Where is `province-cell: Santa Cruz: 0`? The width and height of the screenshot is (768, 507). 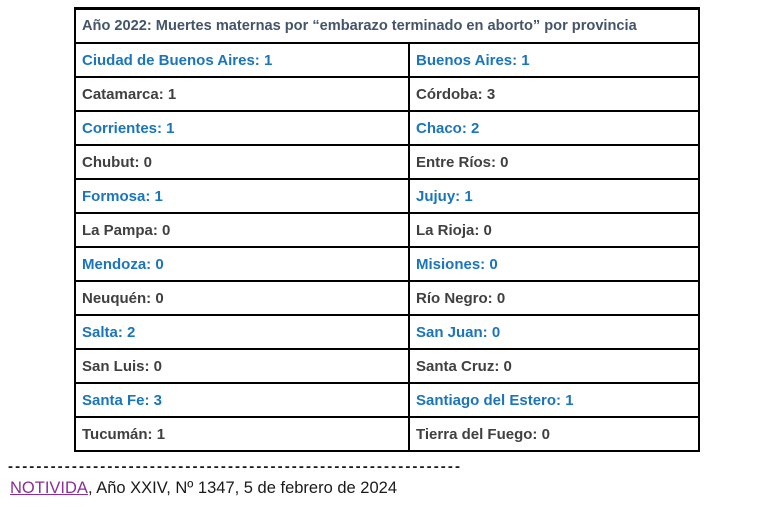 province-cell: Santa Cruz: 0 is located at coordinates (554, 366).